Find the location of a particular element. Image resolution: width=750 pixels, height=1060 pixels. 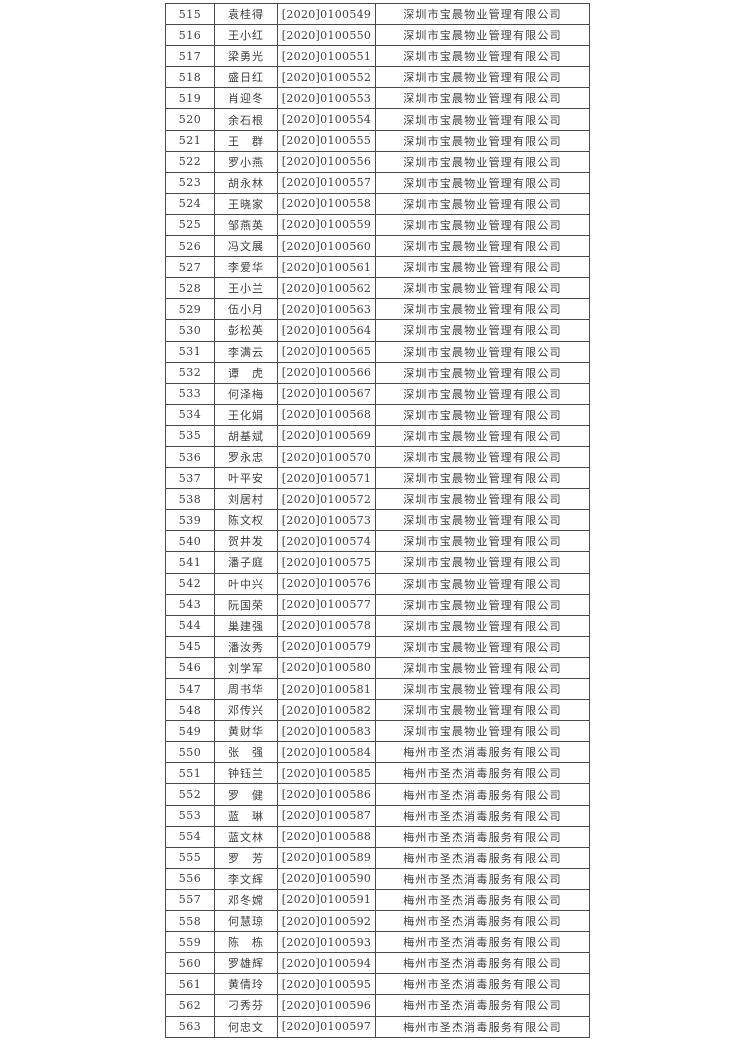

cell-code: [2020]0100559 is located at coordinates (326, 225).